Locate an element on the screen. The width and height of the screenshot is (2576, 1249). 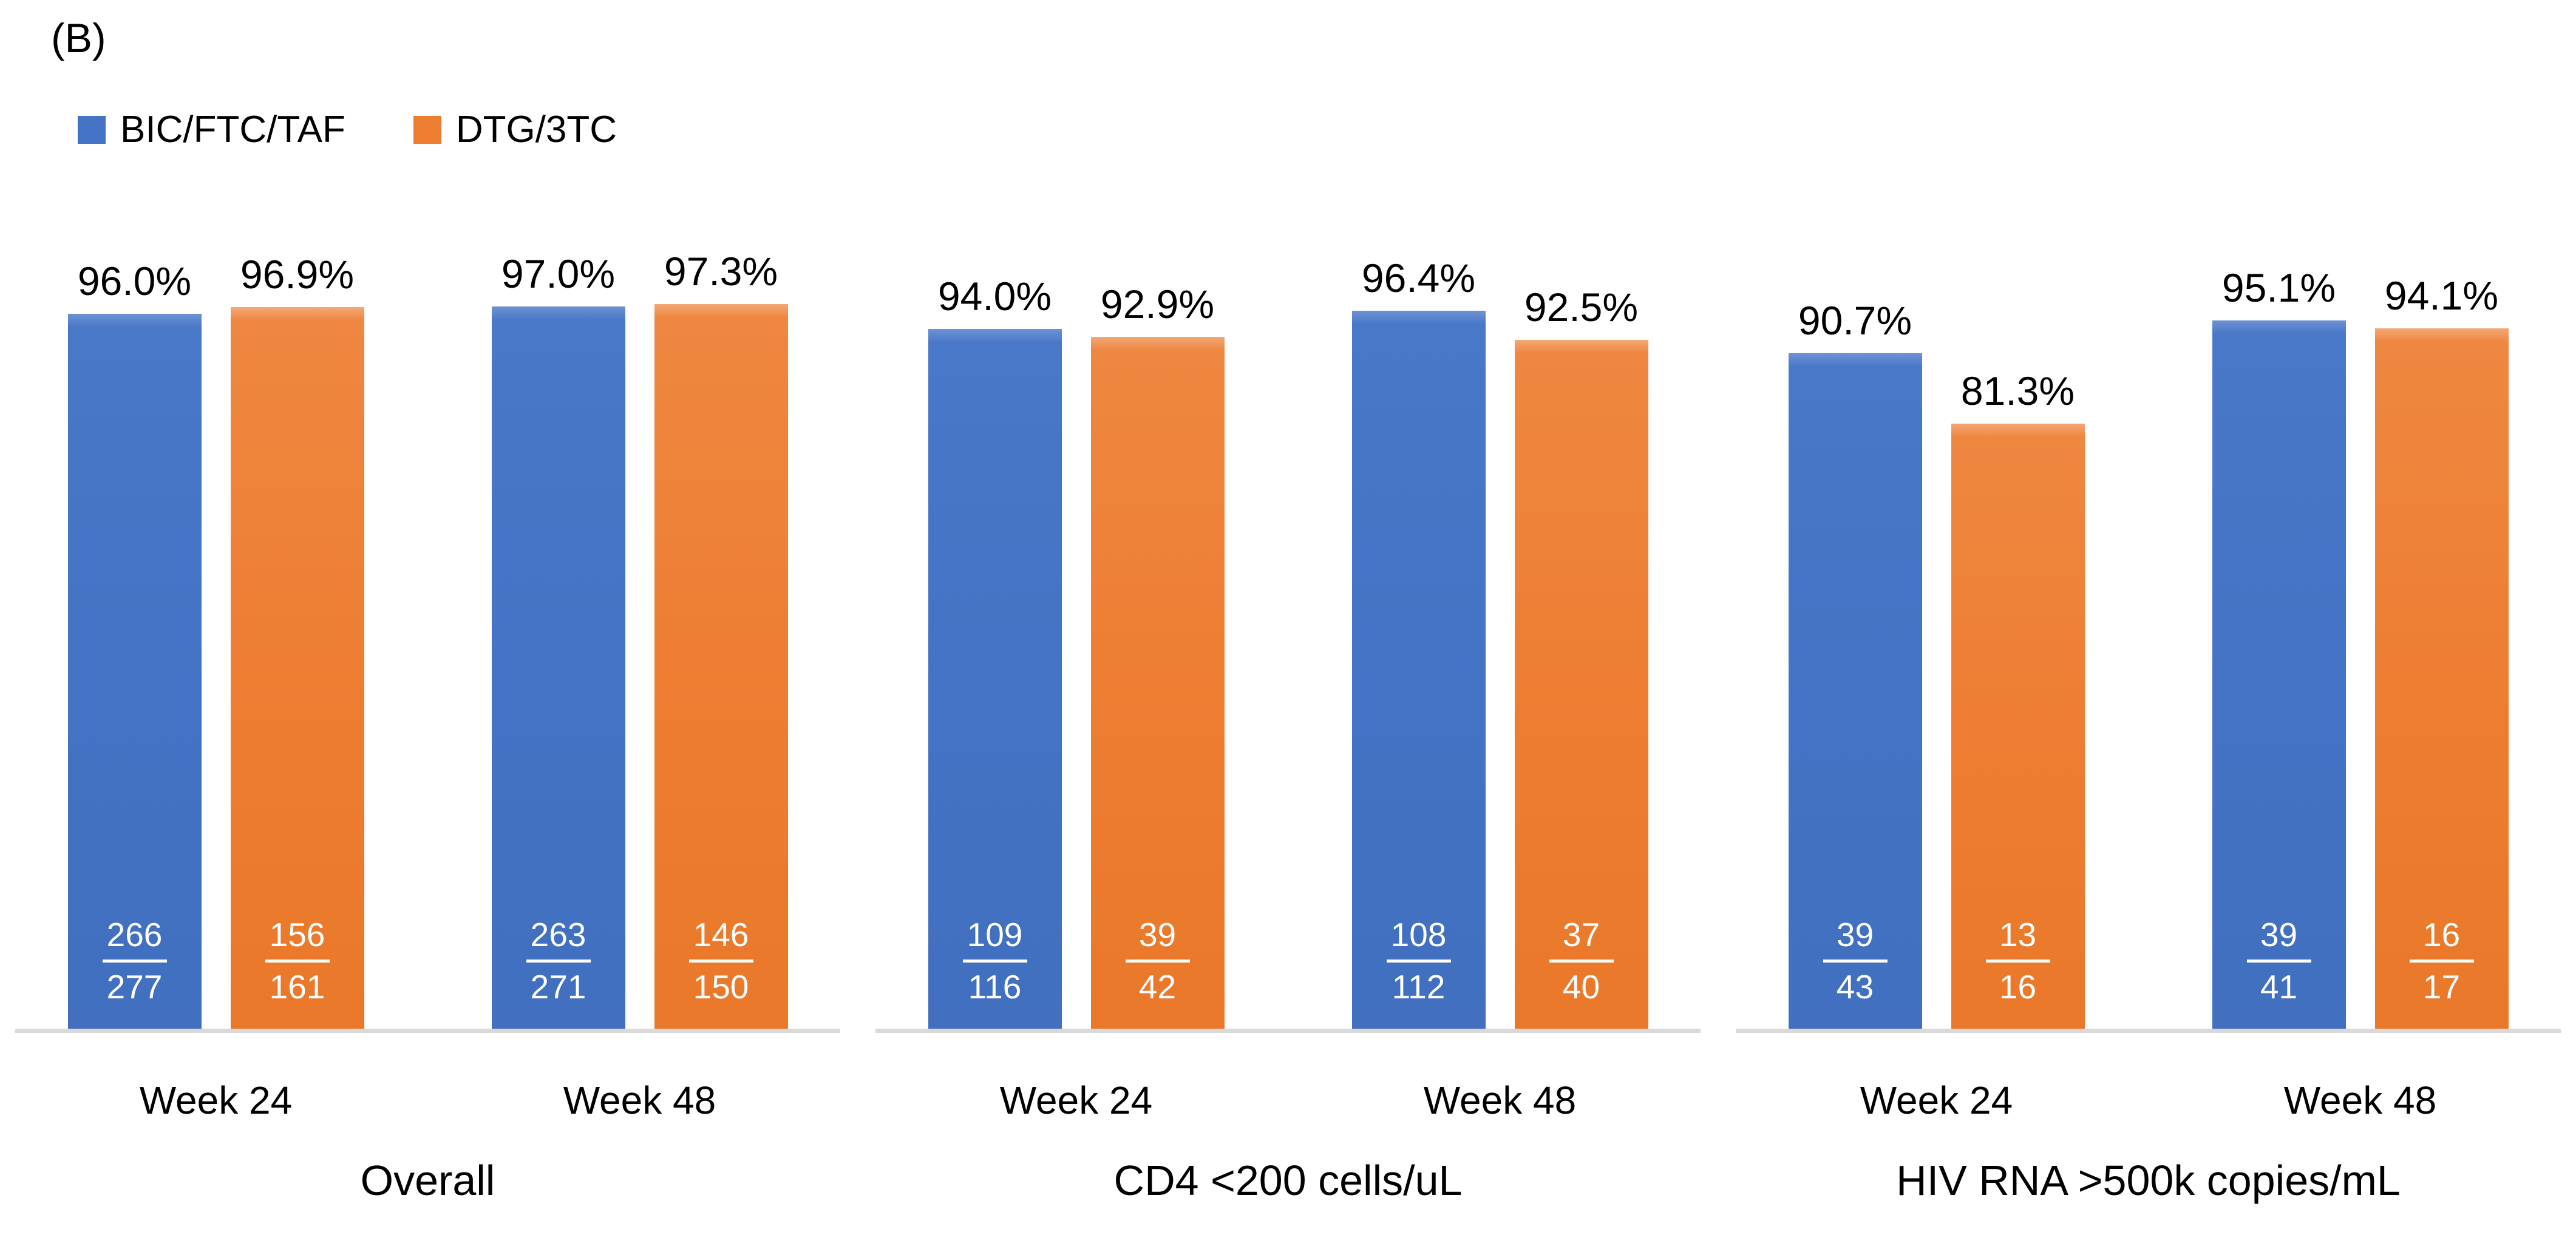
bar-fraction-label: 109 116 is located at coordinates (995, 961).